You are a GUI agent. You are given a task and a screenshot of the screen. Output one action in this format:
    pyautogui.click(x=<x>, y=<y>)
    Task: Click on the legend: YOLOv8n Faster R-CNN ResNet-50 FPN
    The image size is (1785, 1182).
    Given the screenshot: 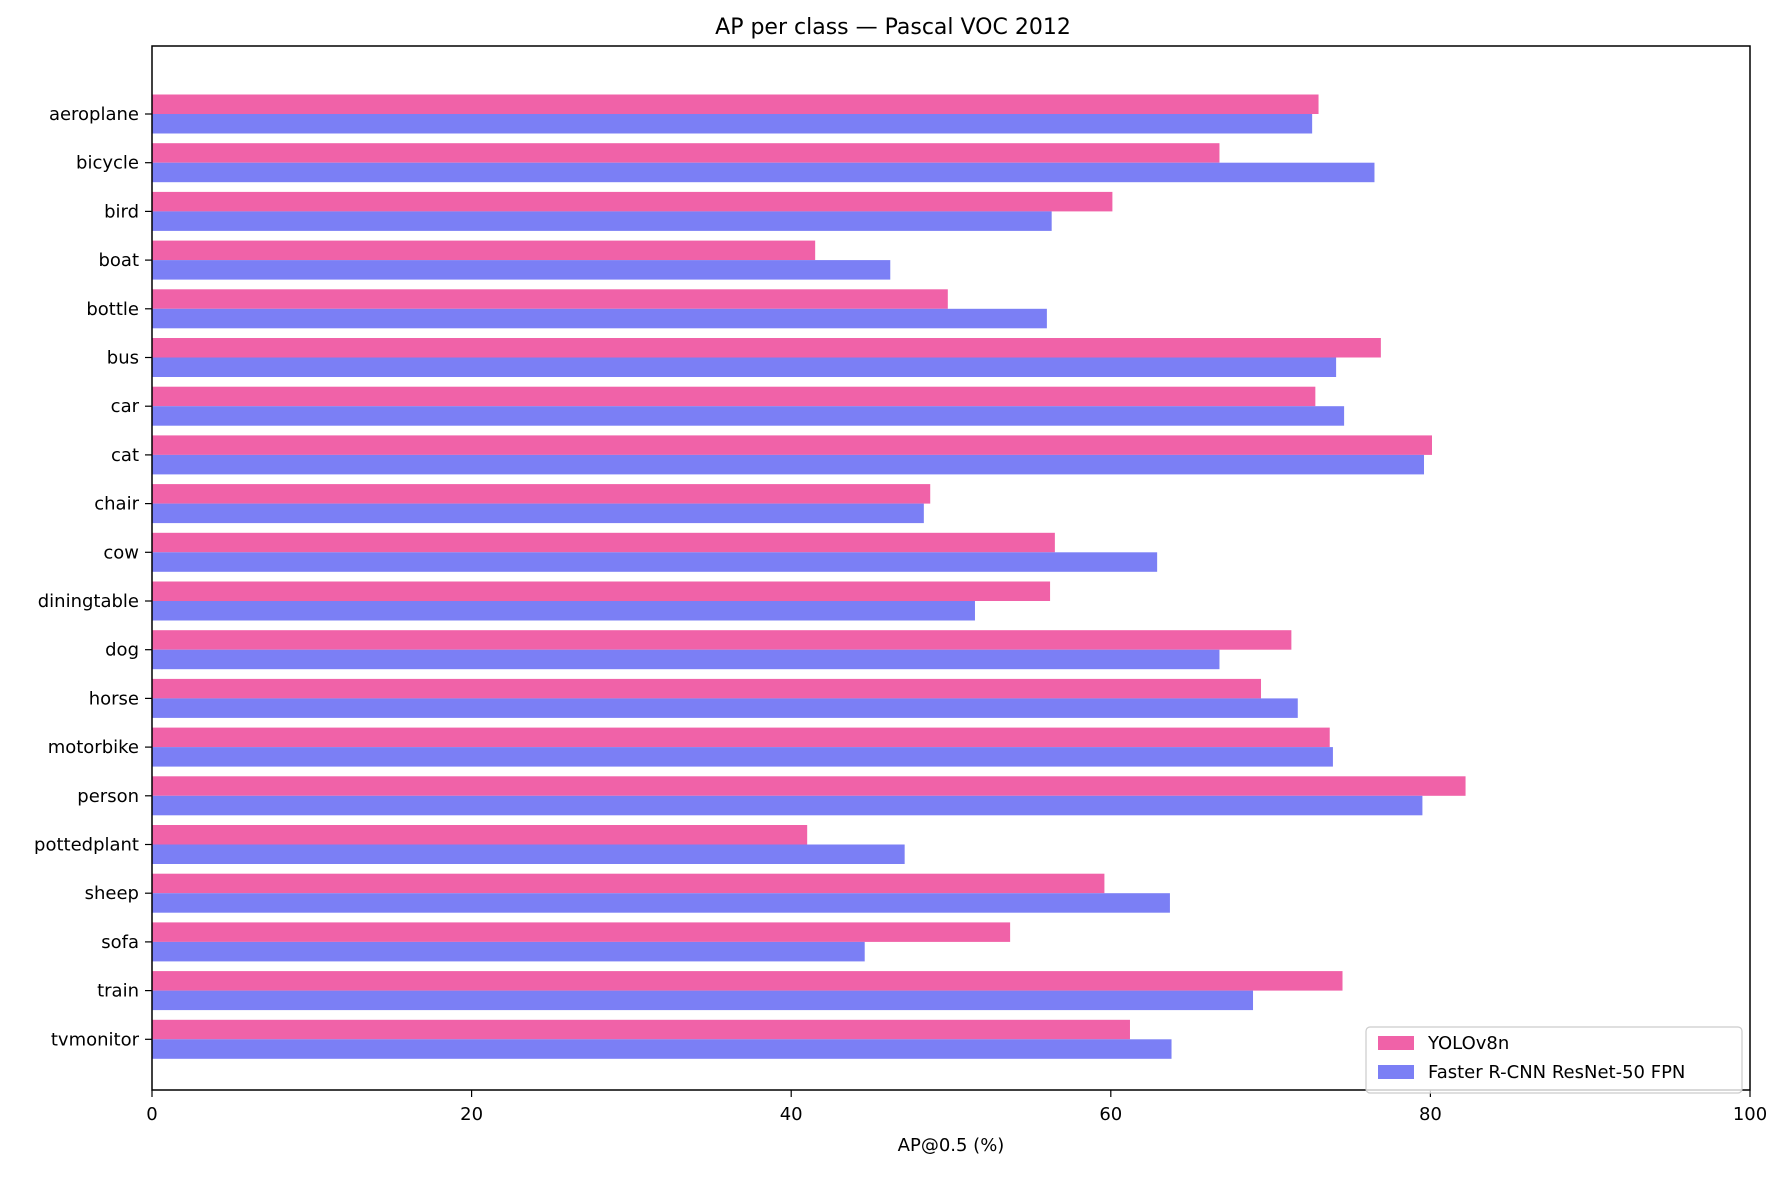 What is the action you would take?
    pyautogui.click(x=1554, y=1060)
    